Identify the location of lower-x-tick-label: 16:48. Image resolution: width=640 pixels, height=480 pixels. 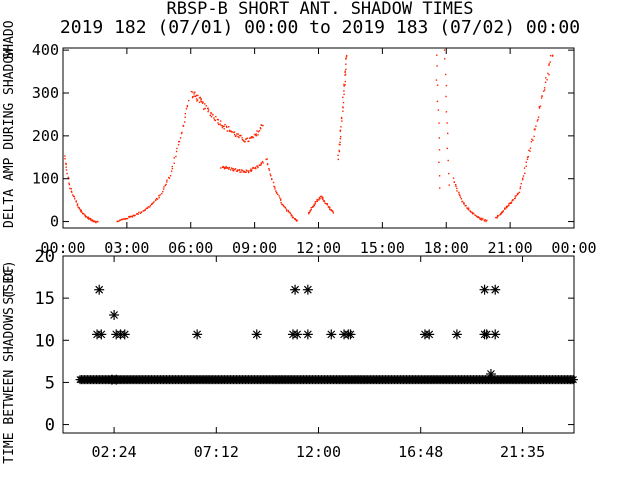
(420, 452).